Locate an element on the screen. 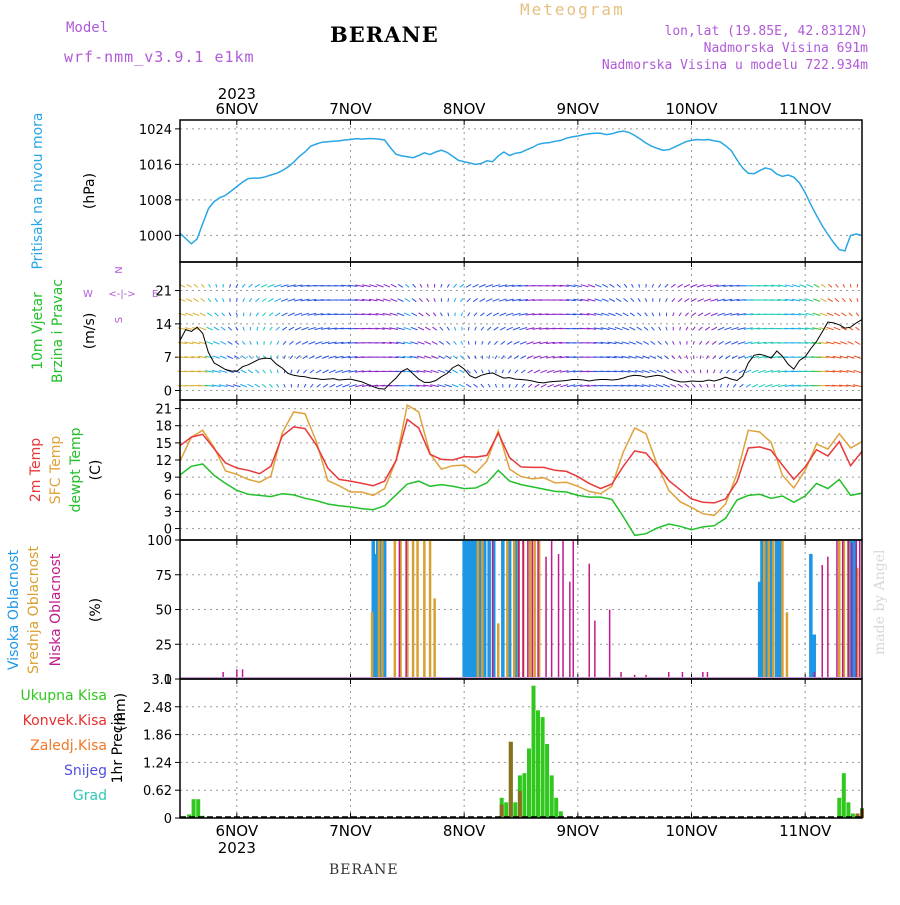 This screenshot has width=900, height=905. x-tick-label-bottom: 11NOV is located at coordinates (805, 831).